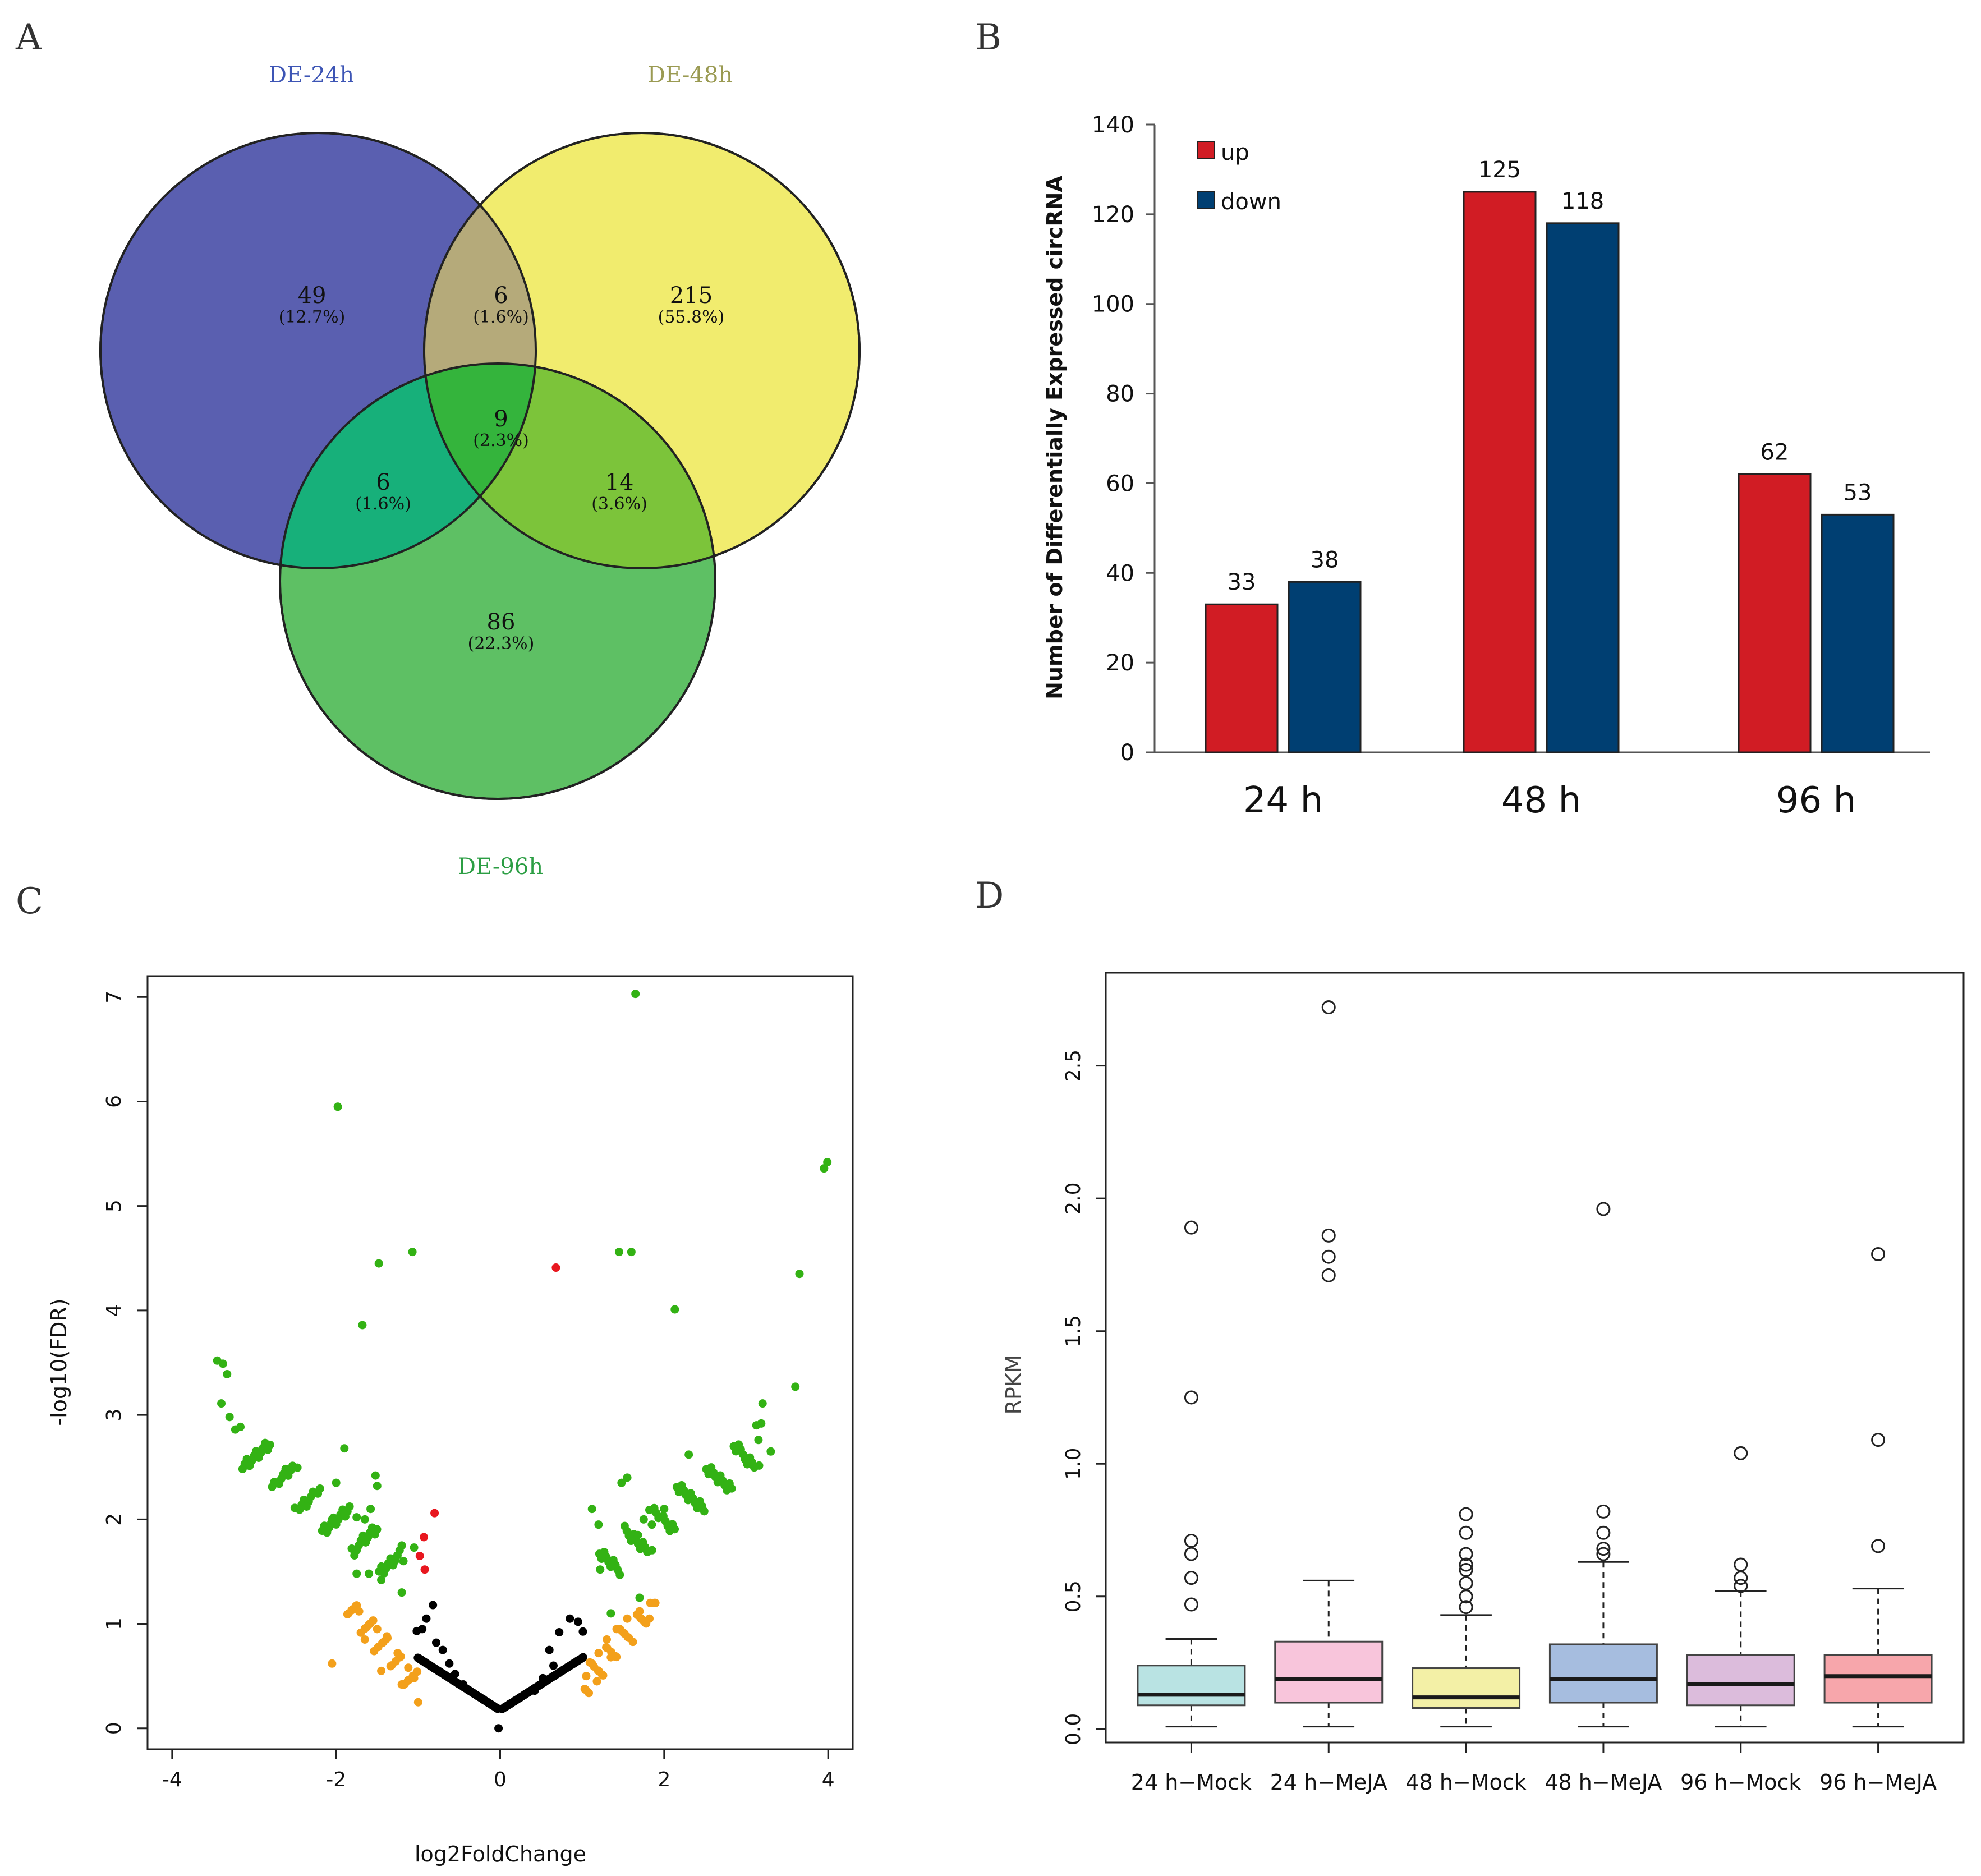 Image resolution: width=1981 pixels, height=1876 pixels. I want to click on x-tick-label: 96 h−Mock, so click(1740, 1782).